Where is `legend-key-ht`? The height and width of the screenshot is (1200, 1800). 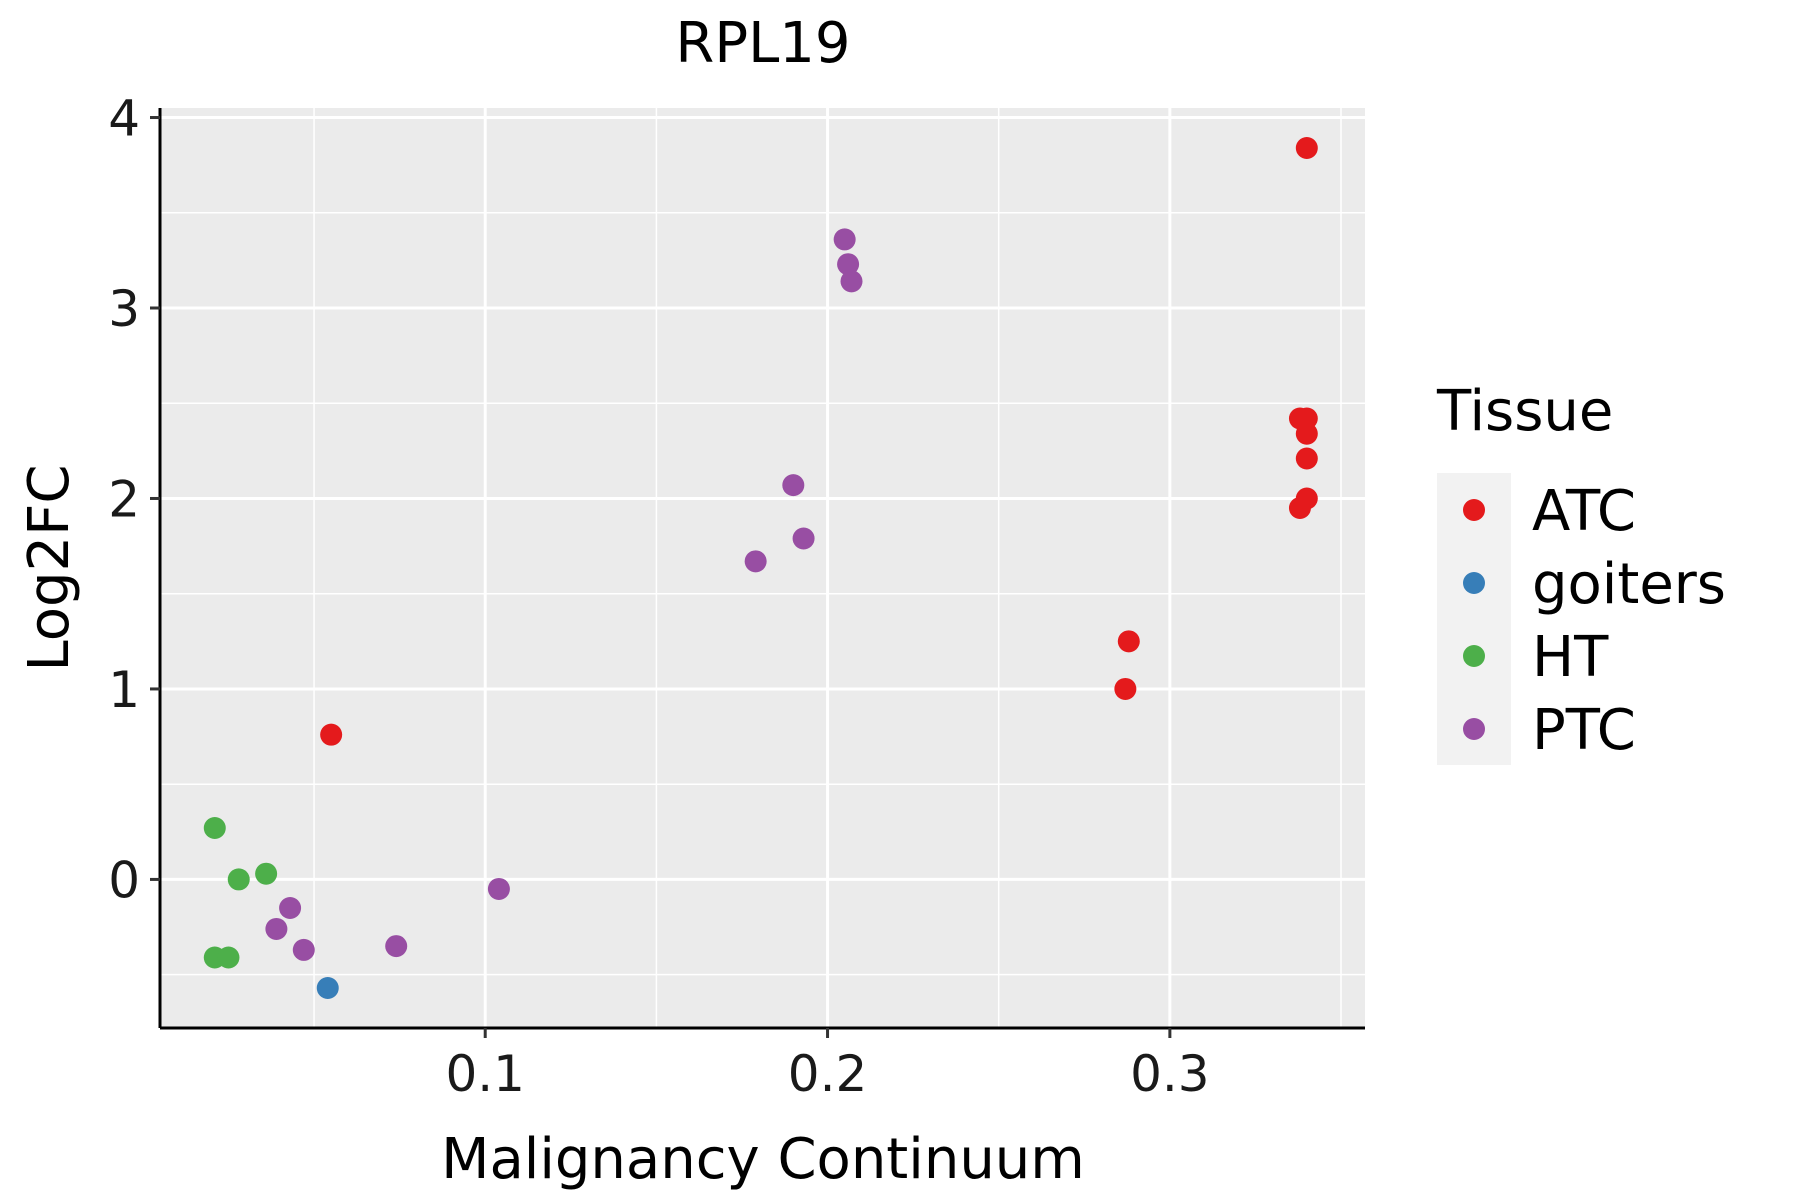
legend-key-ht is located at coordinates (1474, 656).